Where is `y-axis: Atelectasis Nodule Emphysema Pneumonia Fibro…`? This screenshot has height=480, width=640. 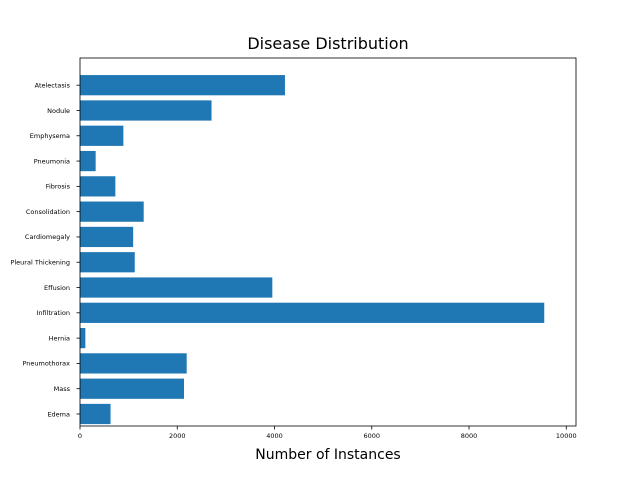
y-axis: Atelectasis Nodule Emphysema Pneumonia Fibro… is located at coordinates (45, 249).